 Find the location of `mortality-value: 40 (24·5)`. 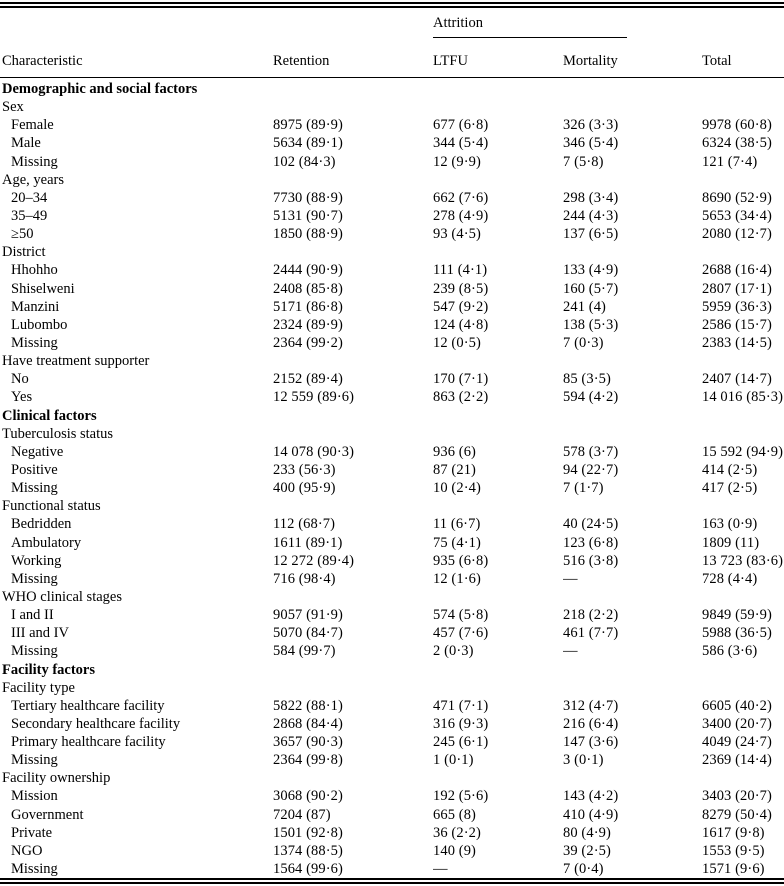

mortality-value: 40 (24·5) is located at coordinates (591, 524).